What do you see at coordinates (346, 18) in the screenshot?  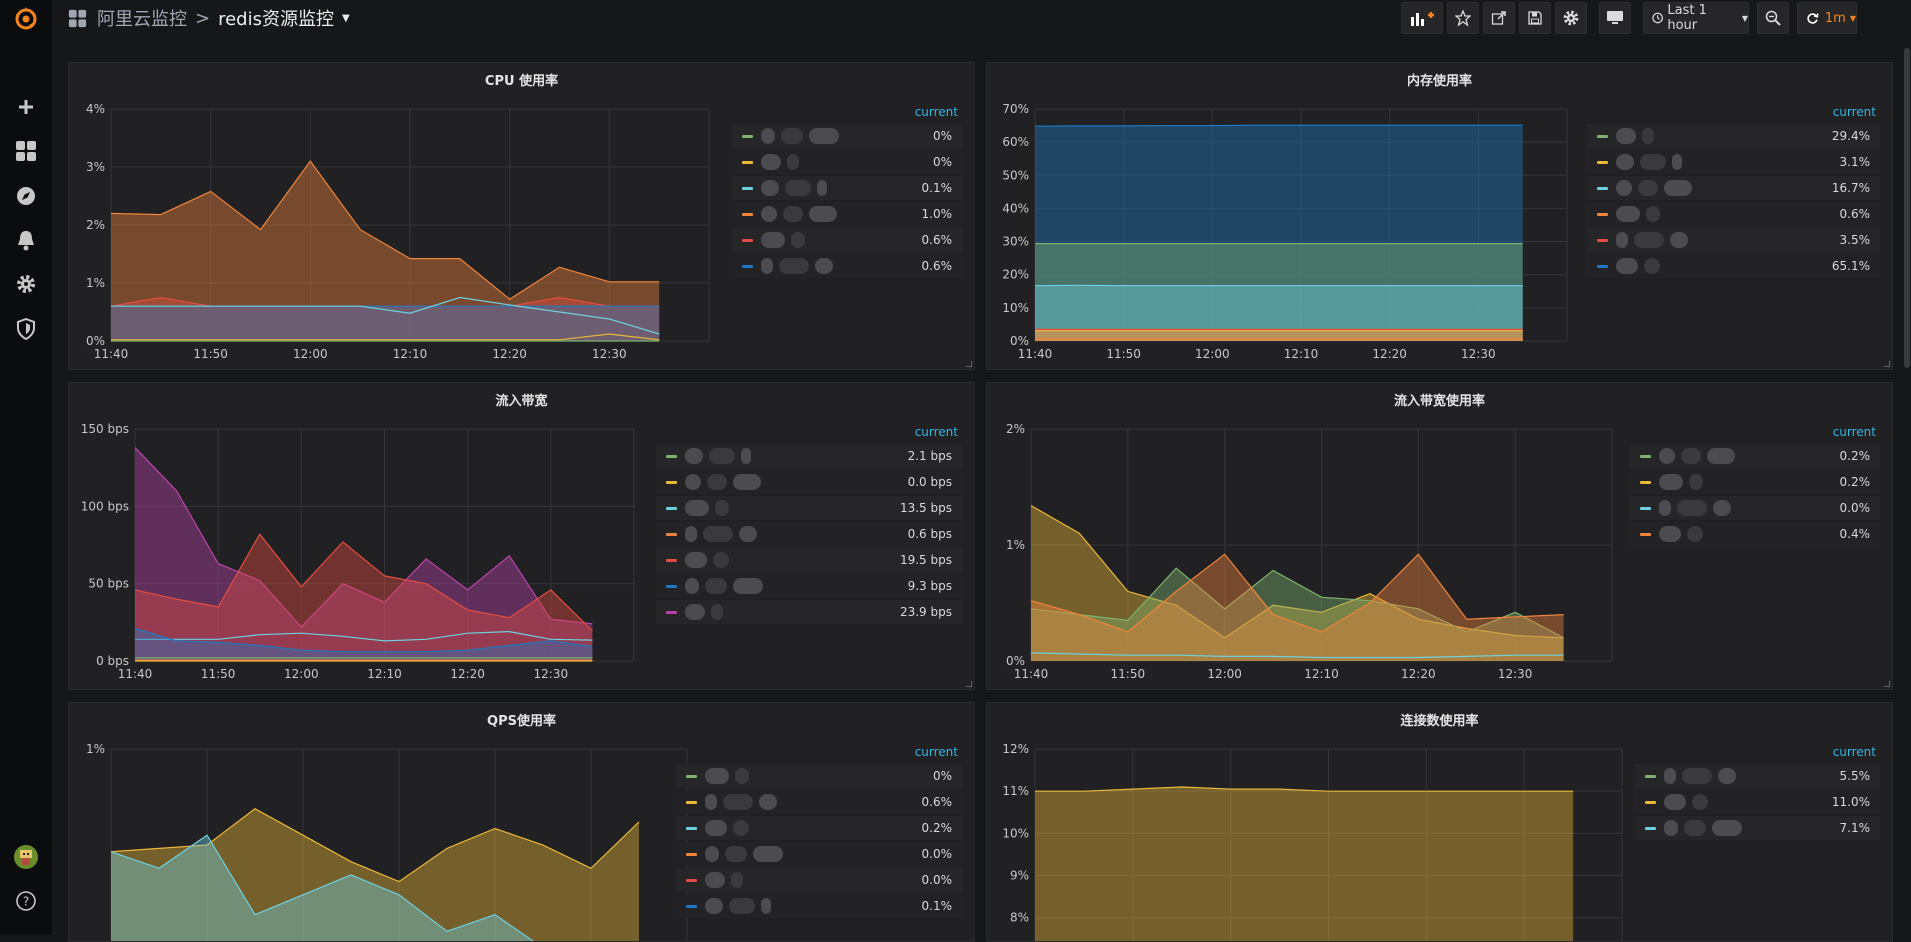 I see `chevron-down-icon: ▼` at bounding box center [346, 18].